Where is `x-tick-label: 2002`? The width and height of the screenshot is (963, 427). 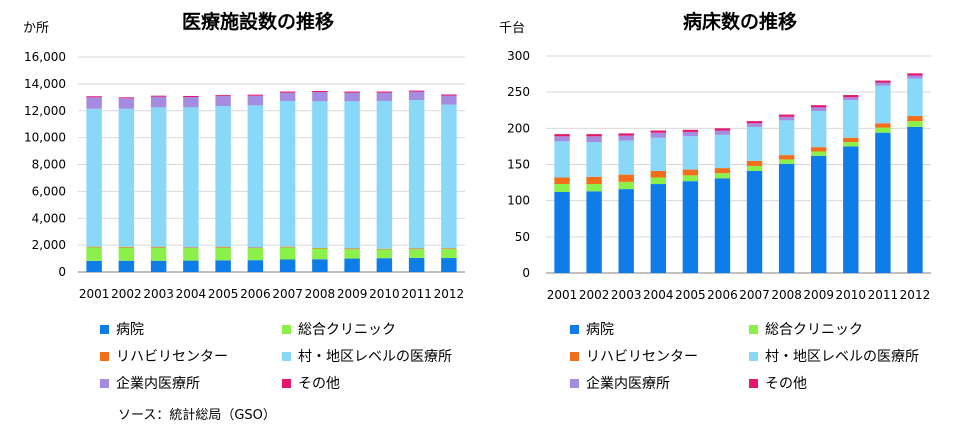
x-tick-label: 2002 is located at coordinates (594, 295).